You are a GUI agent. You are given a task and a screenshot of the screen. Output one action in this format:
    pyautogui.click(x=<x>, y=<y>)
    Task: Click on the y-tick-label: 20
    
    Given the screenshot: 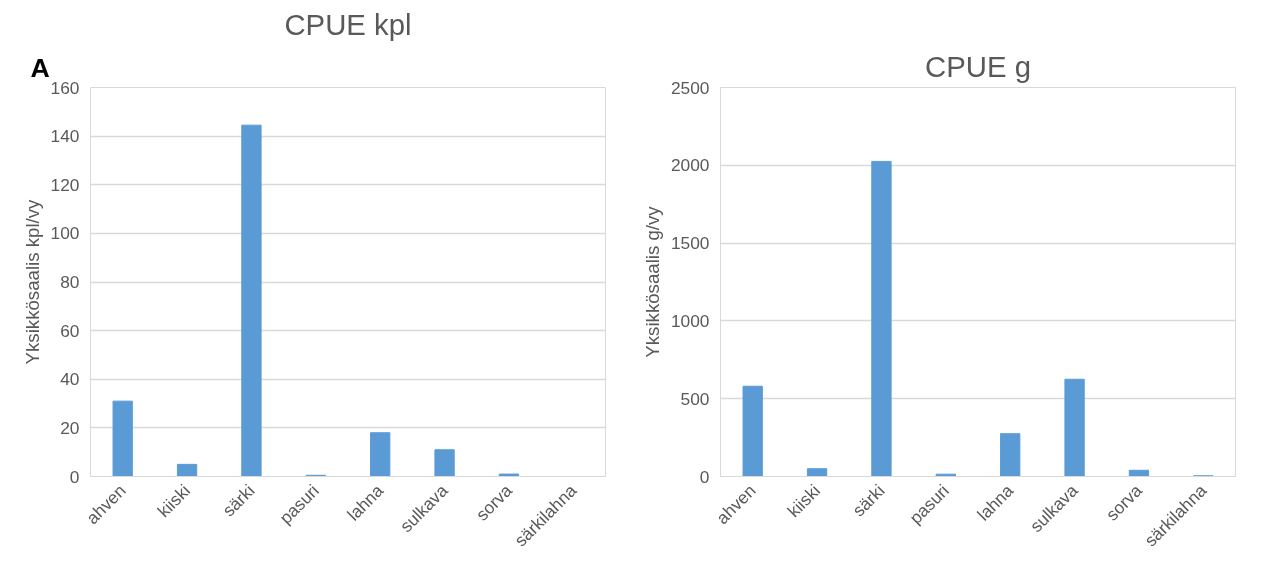 What is the action you would take?
    pyautogui.click(x=70, y=427)
    